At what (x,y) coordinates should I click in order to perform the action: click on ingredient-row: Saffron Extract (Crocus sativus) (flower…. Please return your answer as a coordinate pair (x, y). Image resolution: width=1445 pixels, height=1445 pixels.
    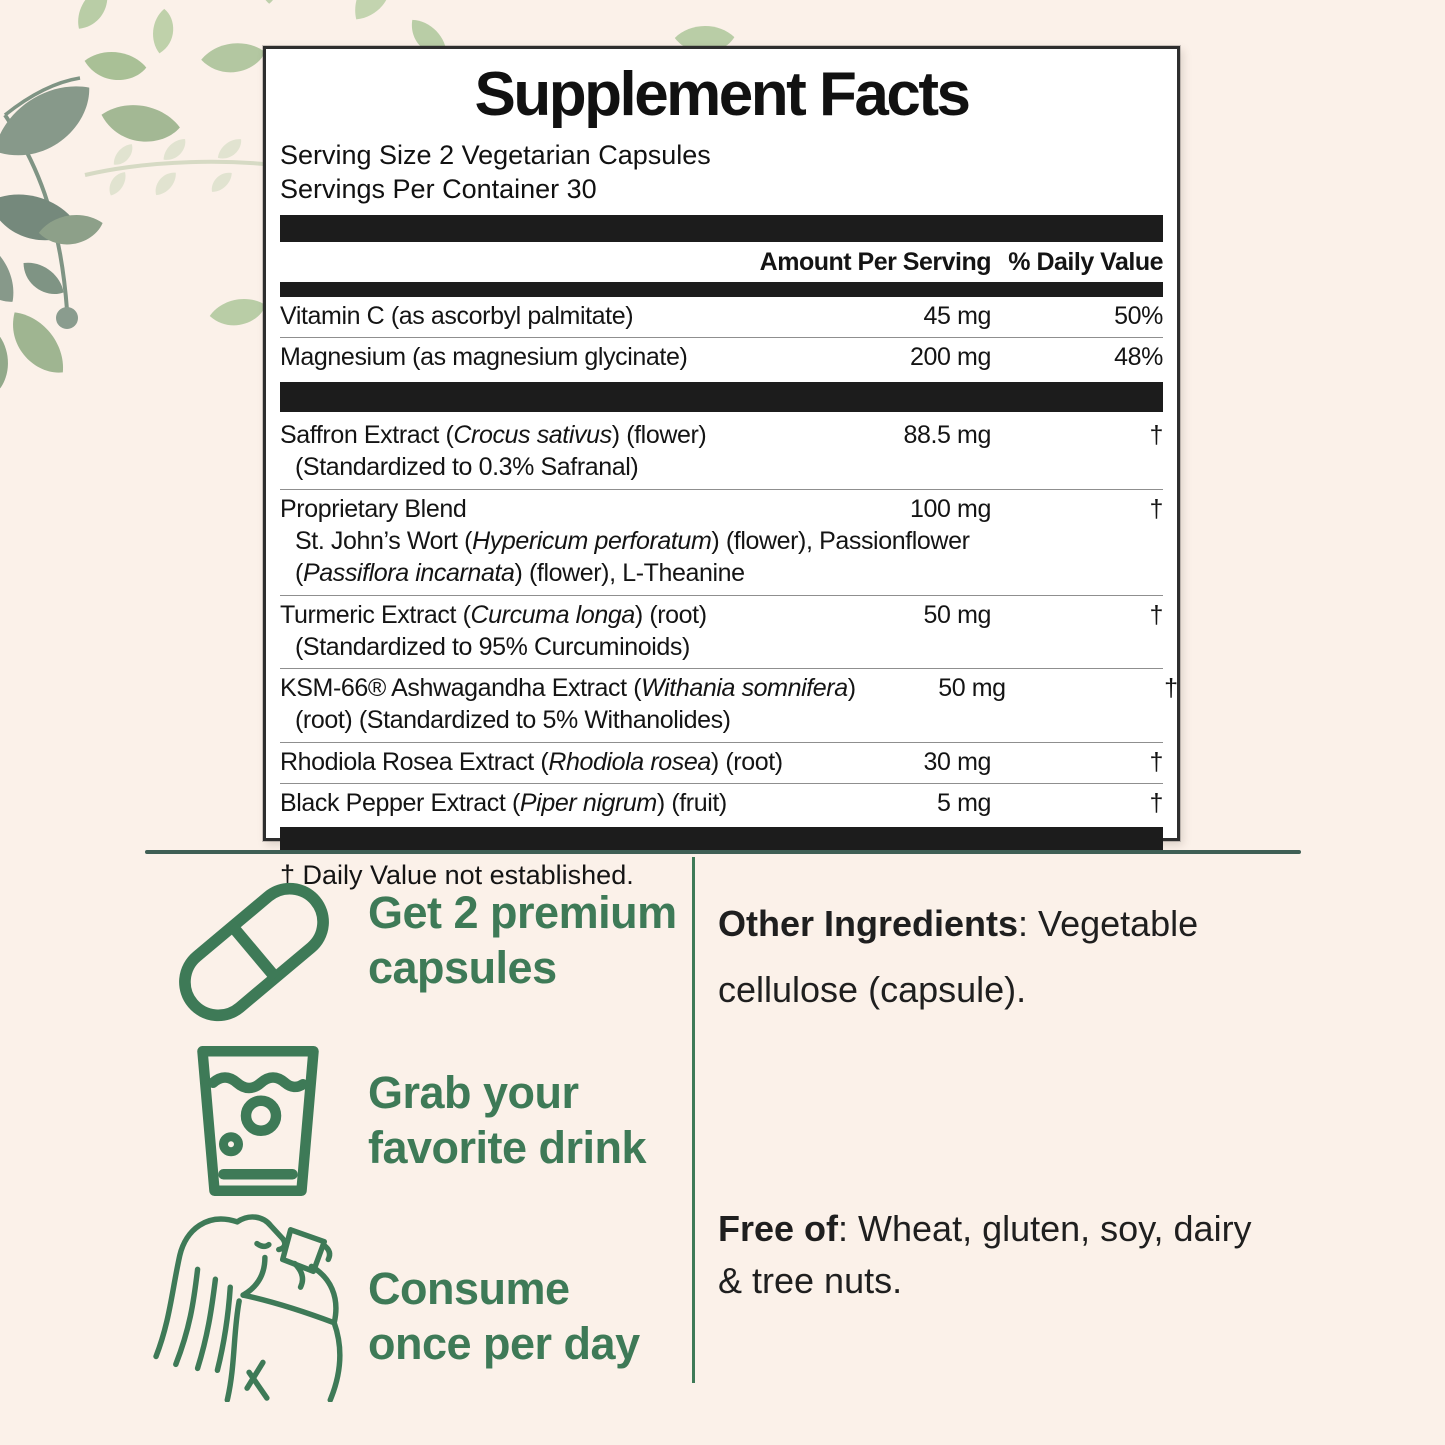
    Looking at the image, I should click on (721, 452).